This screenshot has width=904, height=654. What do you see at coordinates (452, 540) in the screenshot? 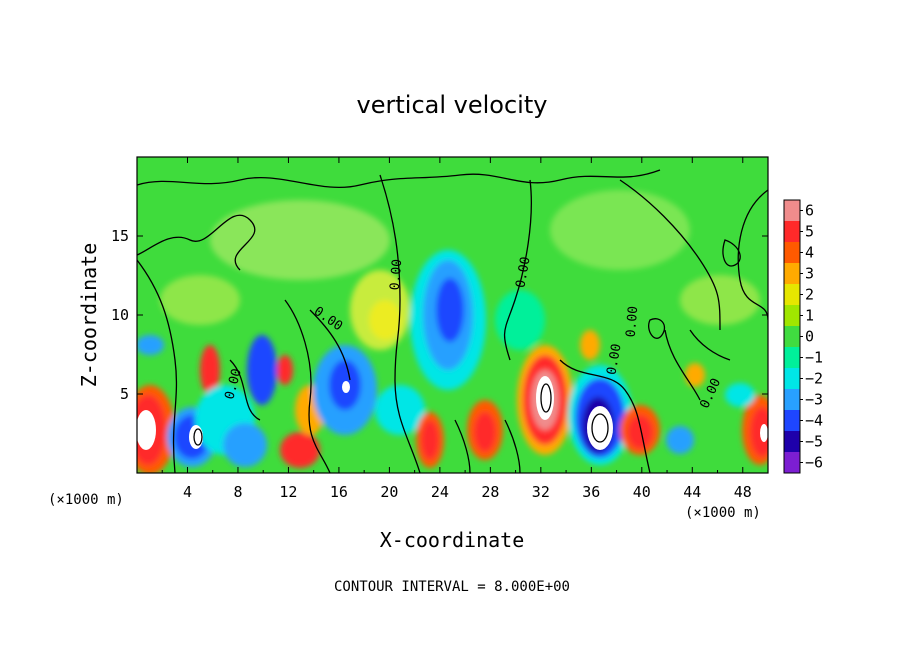
I see `x-axis-label: X-coordinate` at bounding box center [452, 540].